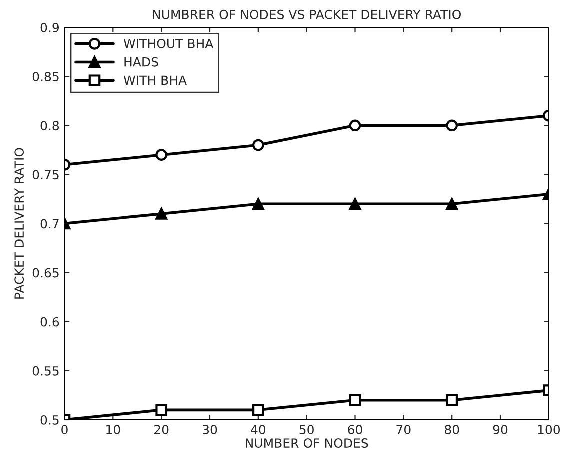 The height and width of the screenshot is (459, 563). I want to click on x-tick-label: 0, so click(65, 430).